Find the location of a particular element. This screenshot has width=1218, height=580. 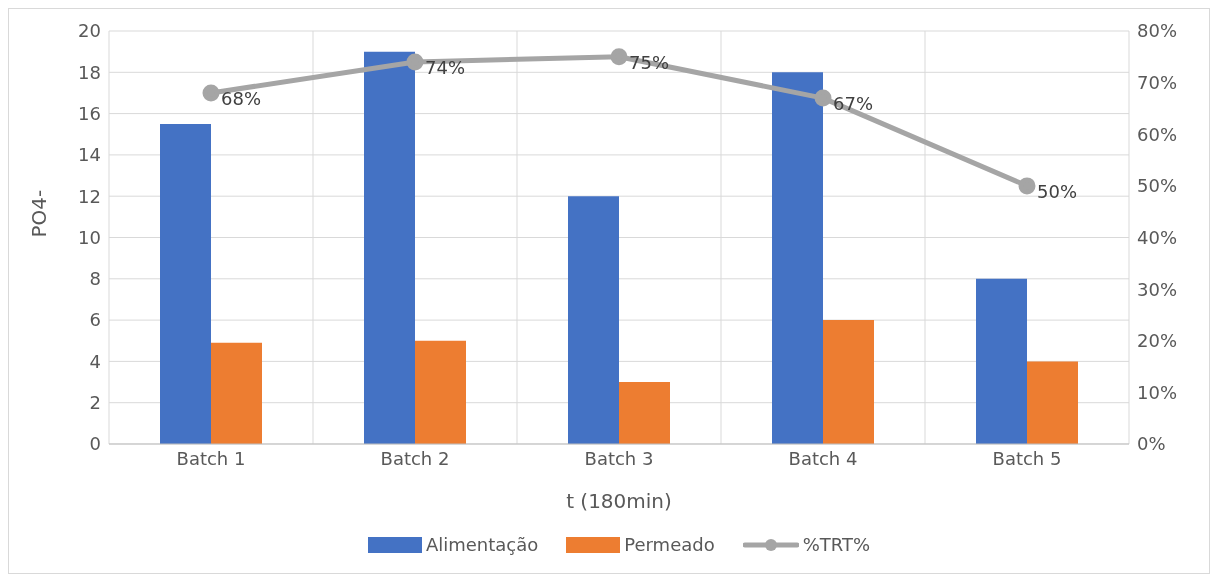

y-tick-label: 20 is located at coordinates (89, 31).